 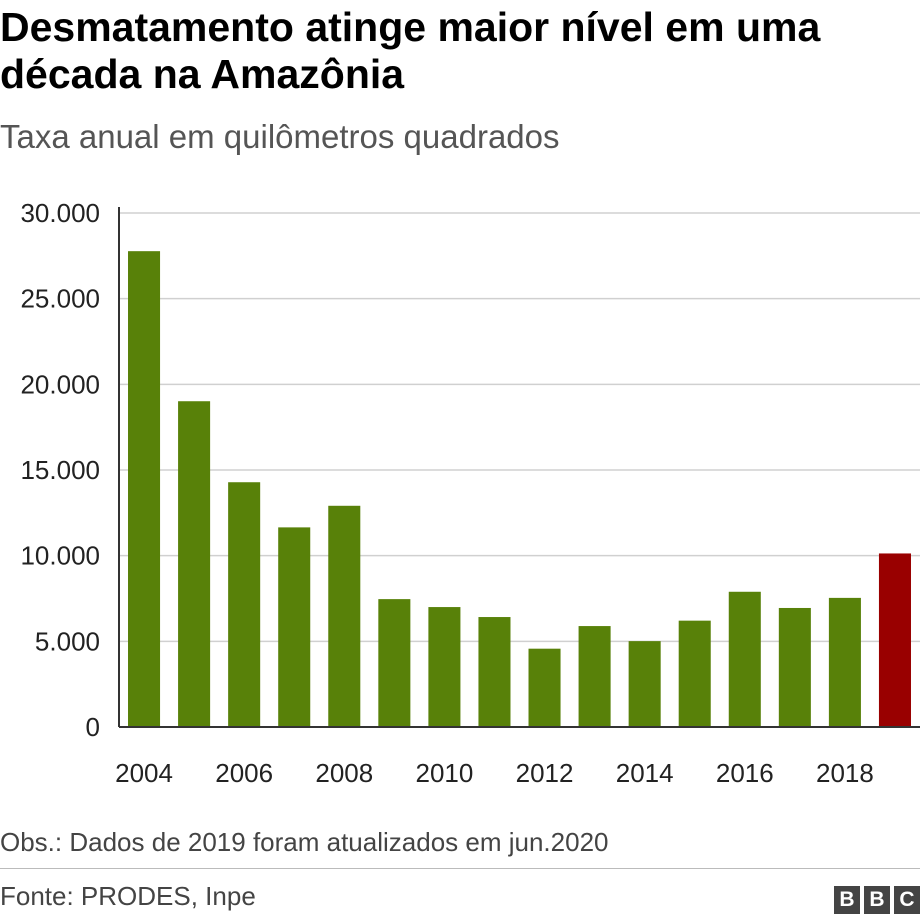 What do you see at coordinates (394, 663) in the screenshot?
I see `bar-2009` at bounding box center [394, 663].